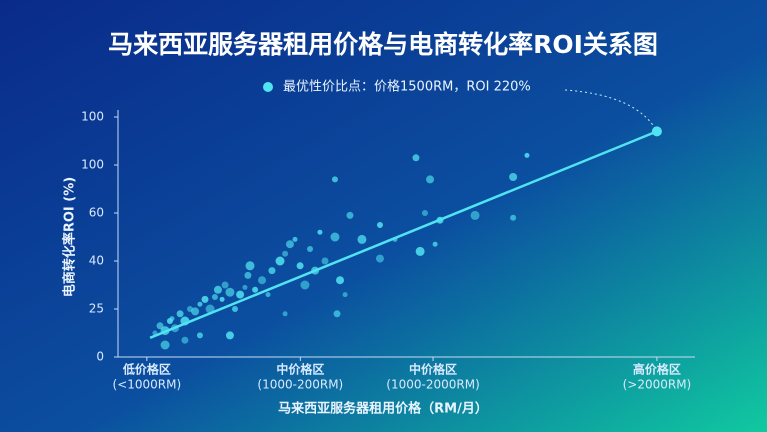 This screenshot has width=767, height=432. I want to click on y-tick-label: 0, so click(100, 357).